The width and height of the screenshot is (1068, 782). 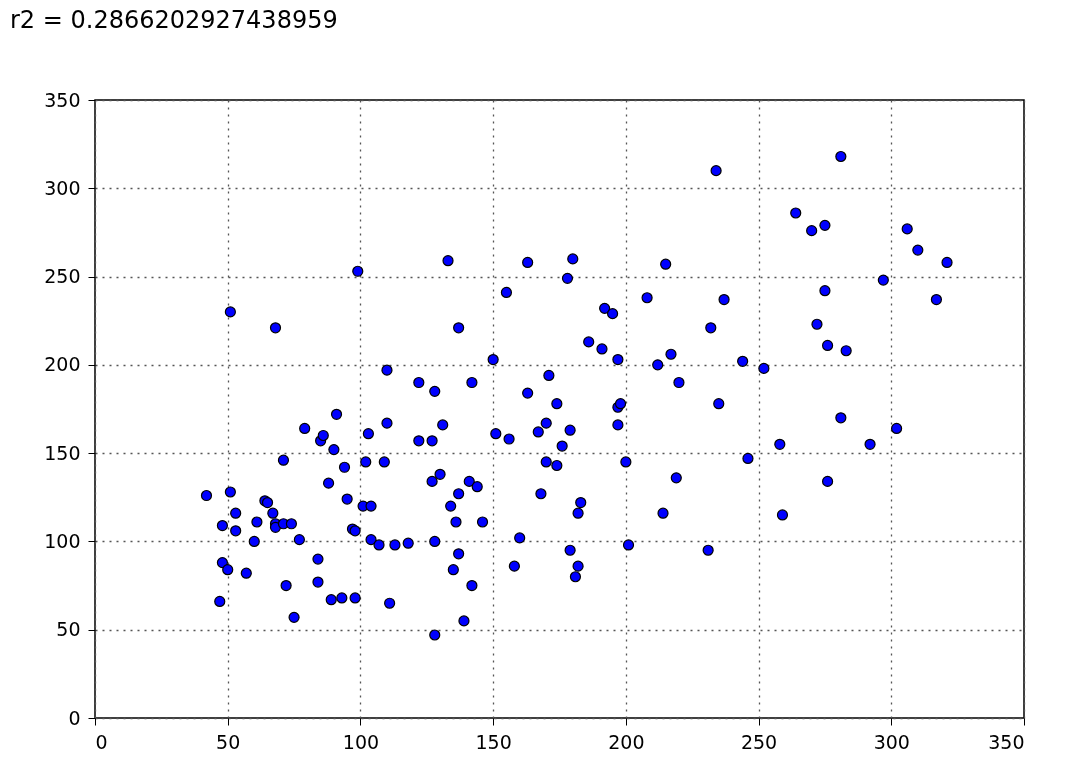 What do you see at coordinates (174, 20) in the screenshot?
I see `chart-title: r2 = 0.2866202927438959` at bounding box center [174, 20].